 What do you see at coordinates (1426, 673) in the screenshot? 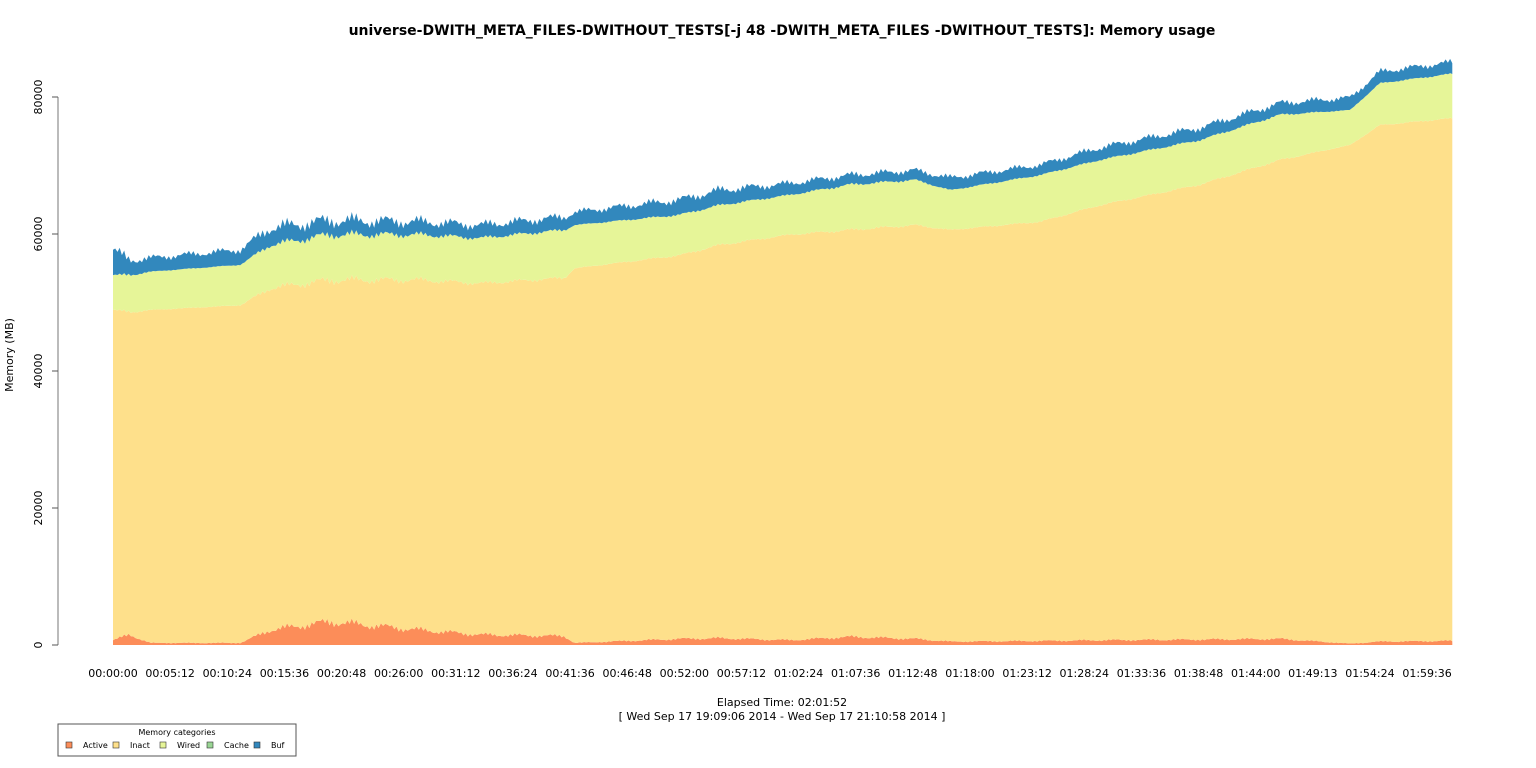
I see `x-tick-label: 01:59:36` at bounding box center [1426, 673].